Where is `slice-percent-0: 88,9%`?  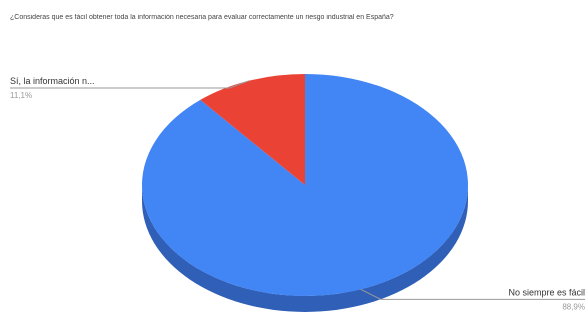
slice-percent-0: 88,9% is located at coordinates (573, 306).